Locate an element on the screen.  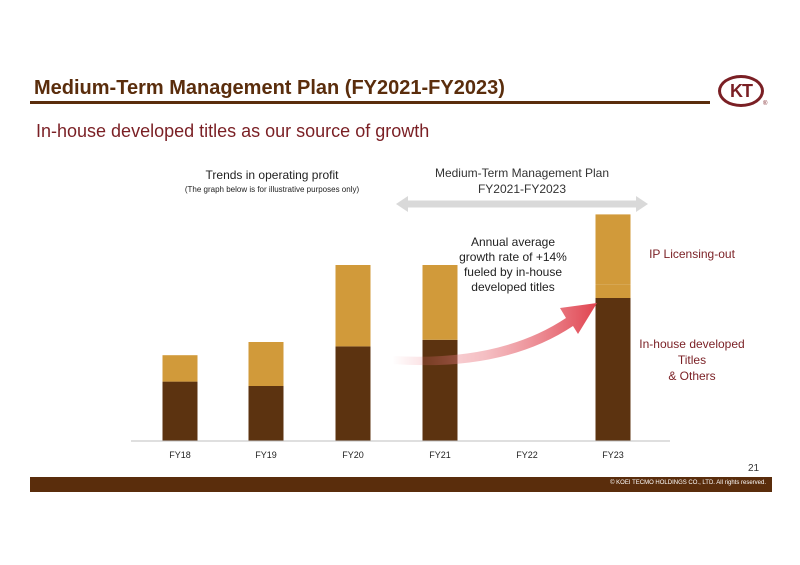
tick-label-fy19: FY19 is located at coordinates (266, 455).